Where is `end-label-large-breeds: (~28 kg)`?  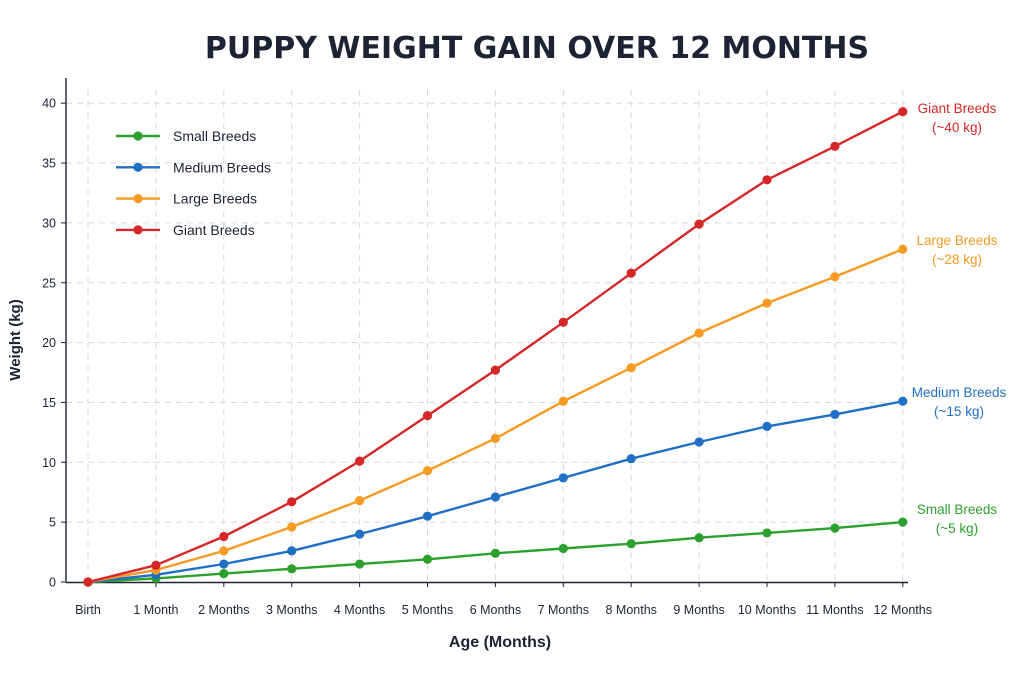 end-label-large-breeds: (~28 kg) is located at coordinates (957, 259).